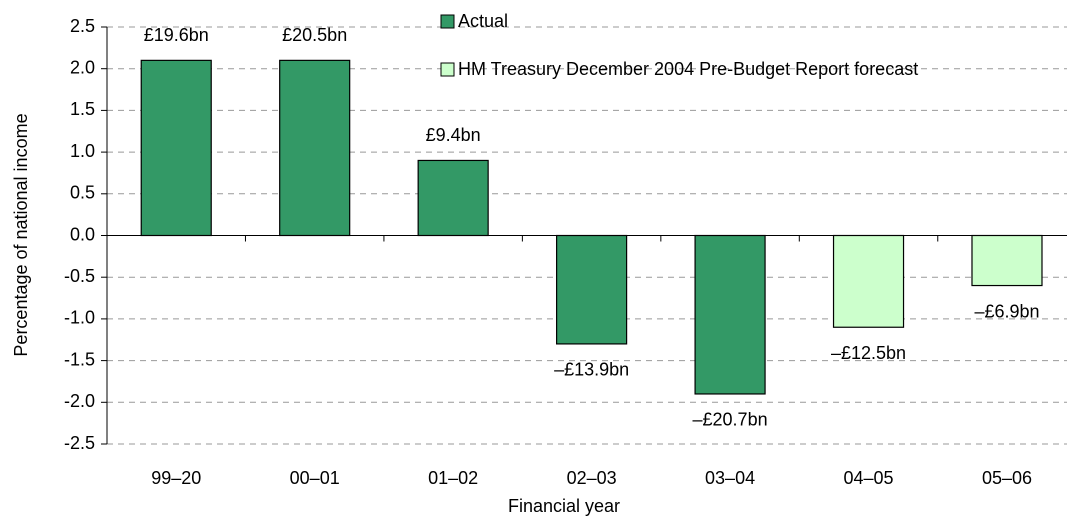  Describe the element at coordinates (79, 443) in the screenshot. I see `y-tick-label: -2.5` at that location.